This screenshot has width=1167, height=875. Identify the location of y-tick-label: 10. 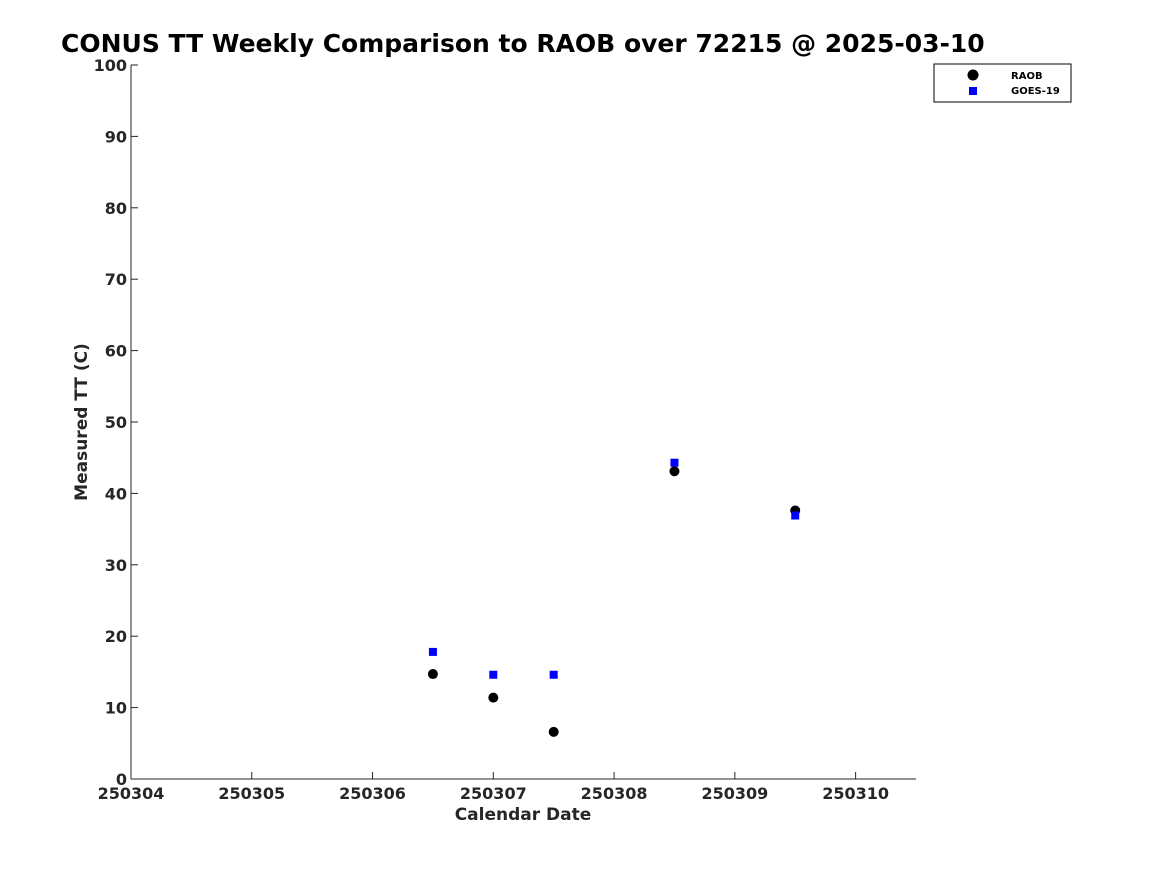
(116, 708).